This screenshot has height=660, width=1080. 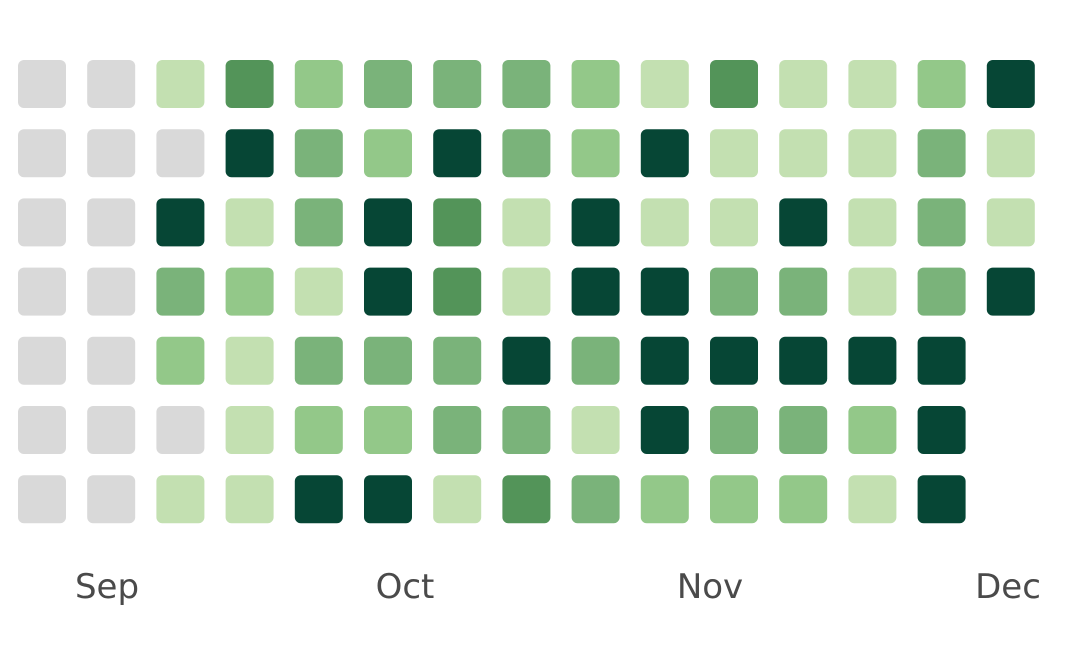 What do you see at coordinates (388, 222) in the screenshot?
I see `heatmap-cell-w6-d3` at bounding box center [388, 222].